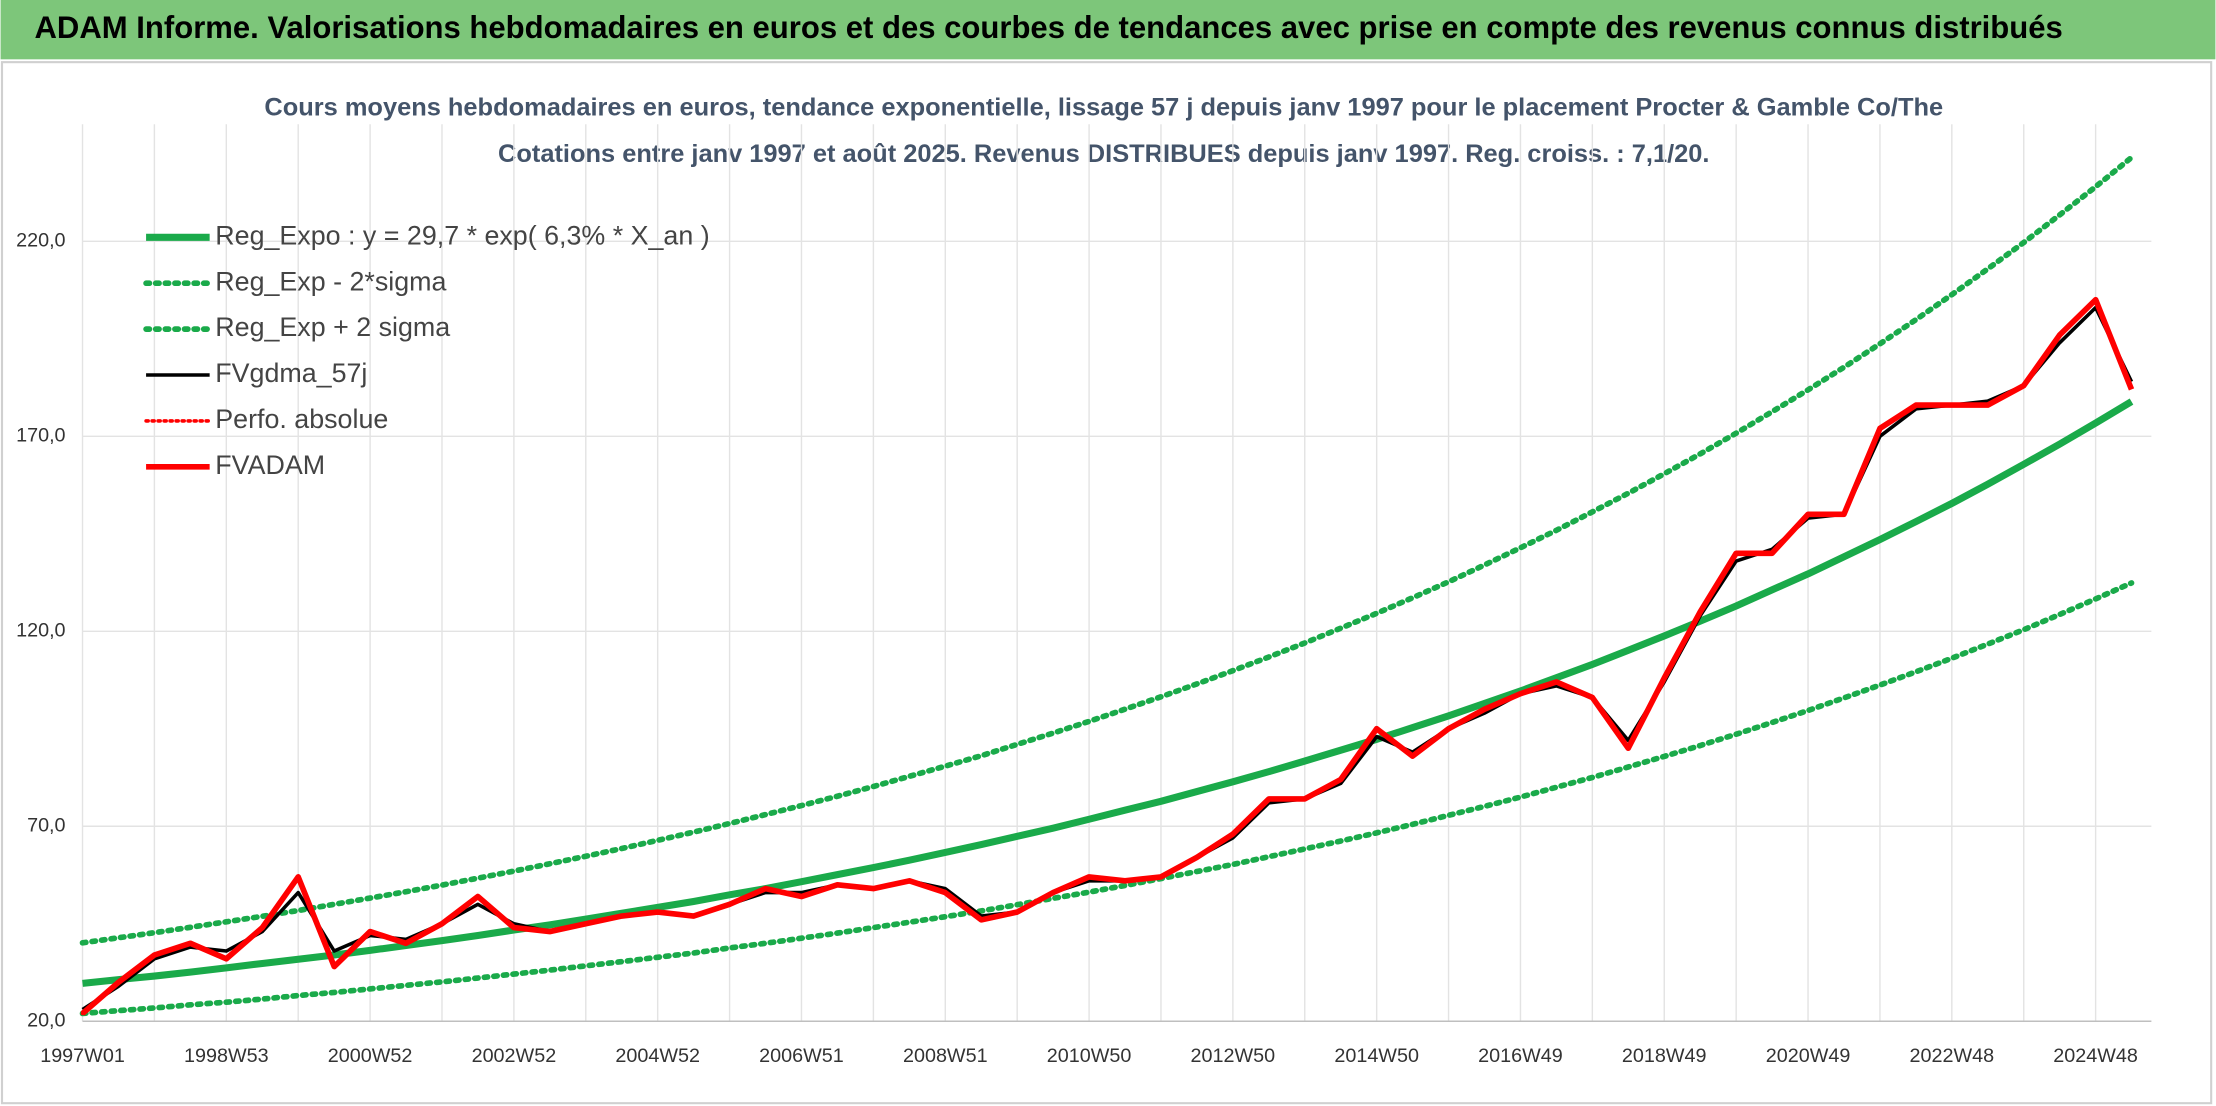 The image size is (2216, 1106). What do you see at coordinates (46, 1020) in the screenshot?
I see `y-tick-label: 20,0` at bounding box center [46, 1020].